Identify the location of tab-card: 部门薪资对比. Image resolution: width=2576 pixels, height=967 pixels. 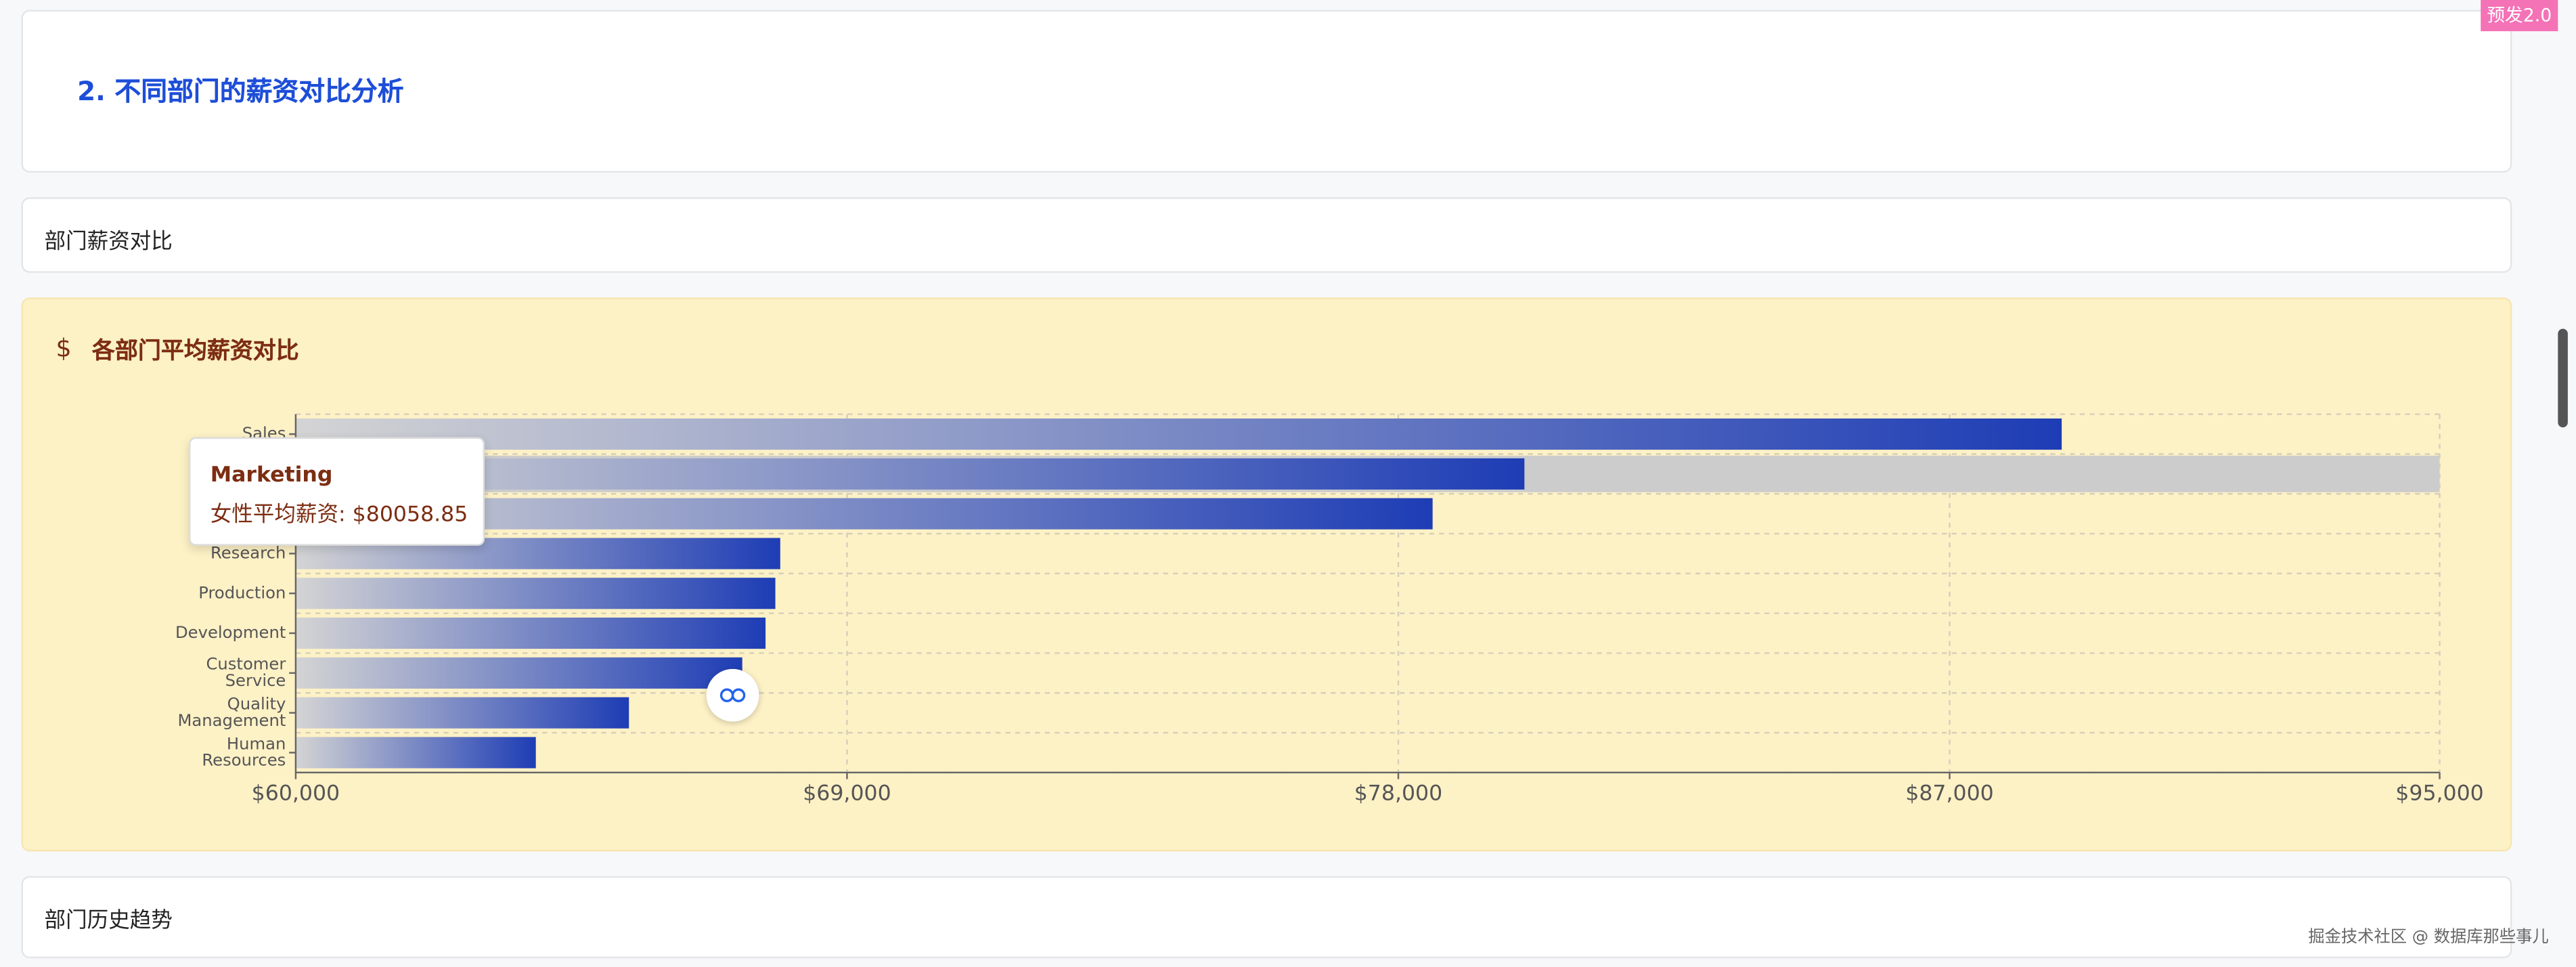
(1266, 235).